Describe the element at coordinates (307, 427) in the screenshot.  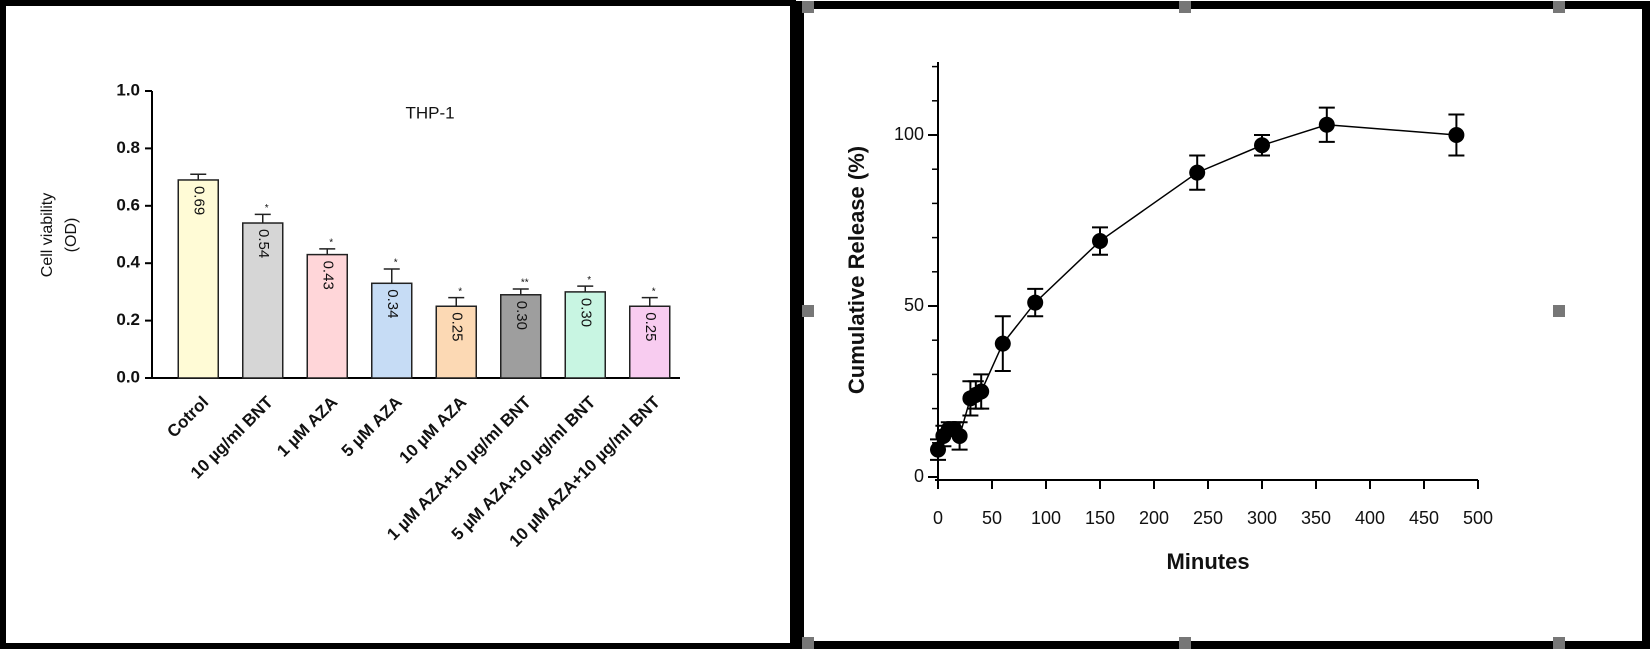
I see `x-tick-label: 1 µM AZA` at that location.